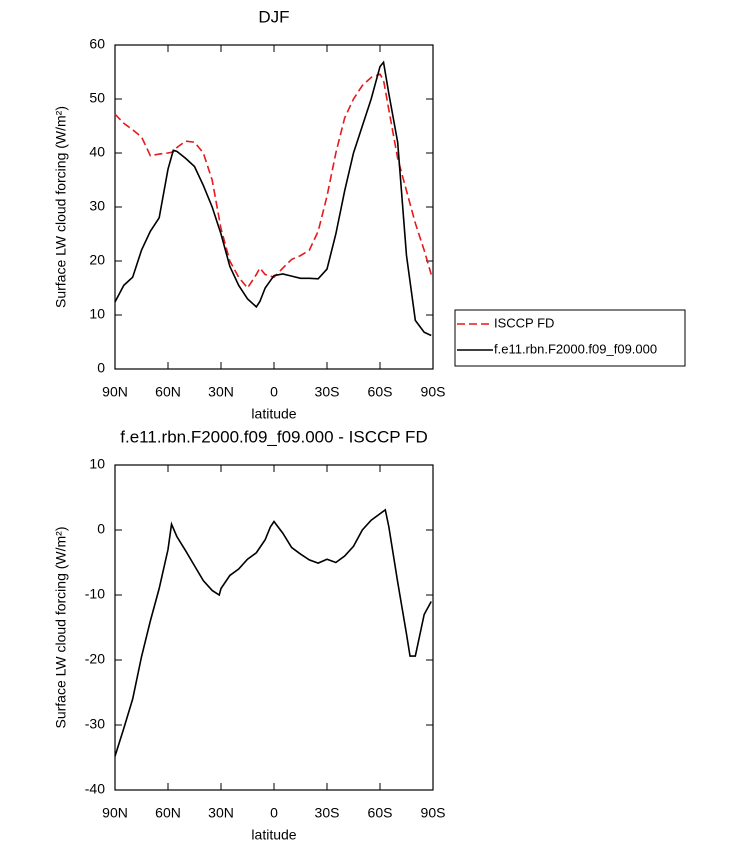 Image resolution: width=733 pixels, height=852 pixels. What do you see at coordinates (97, 44) in the screenshot?
I see `y-tick-label: 60` at bounding box center [97, 44].